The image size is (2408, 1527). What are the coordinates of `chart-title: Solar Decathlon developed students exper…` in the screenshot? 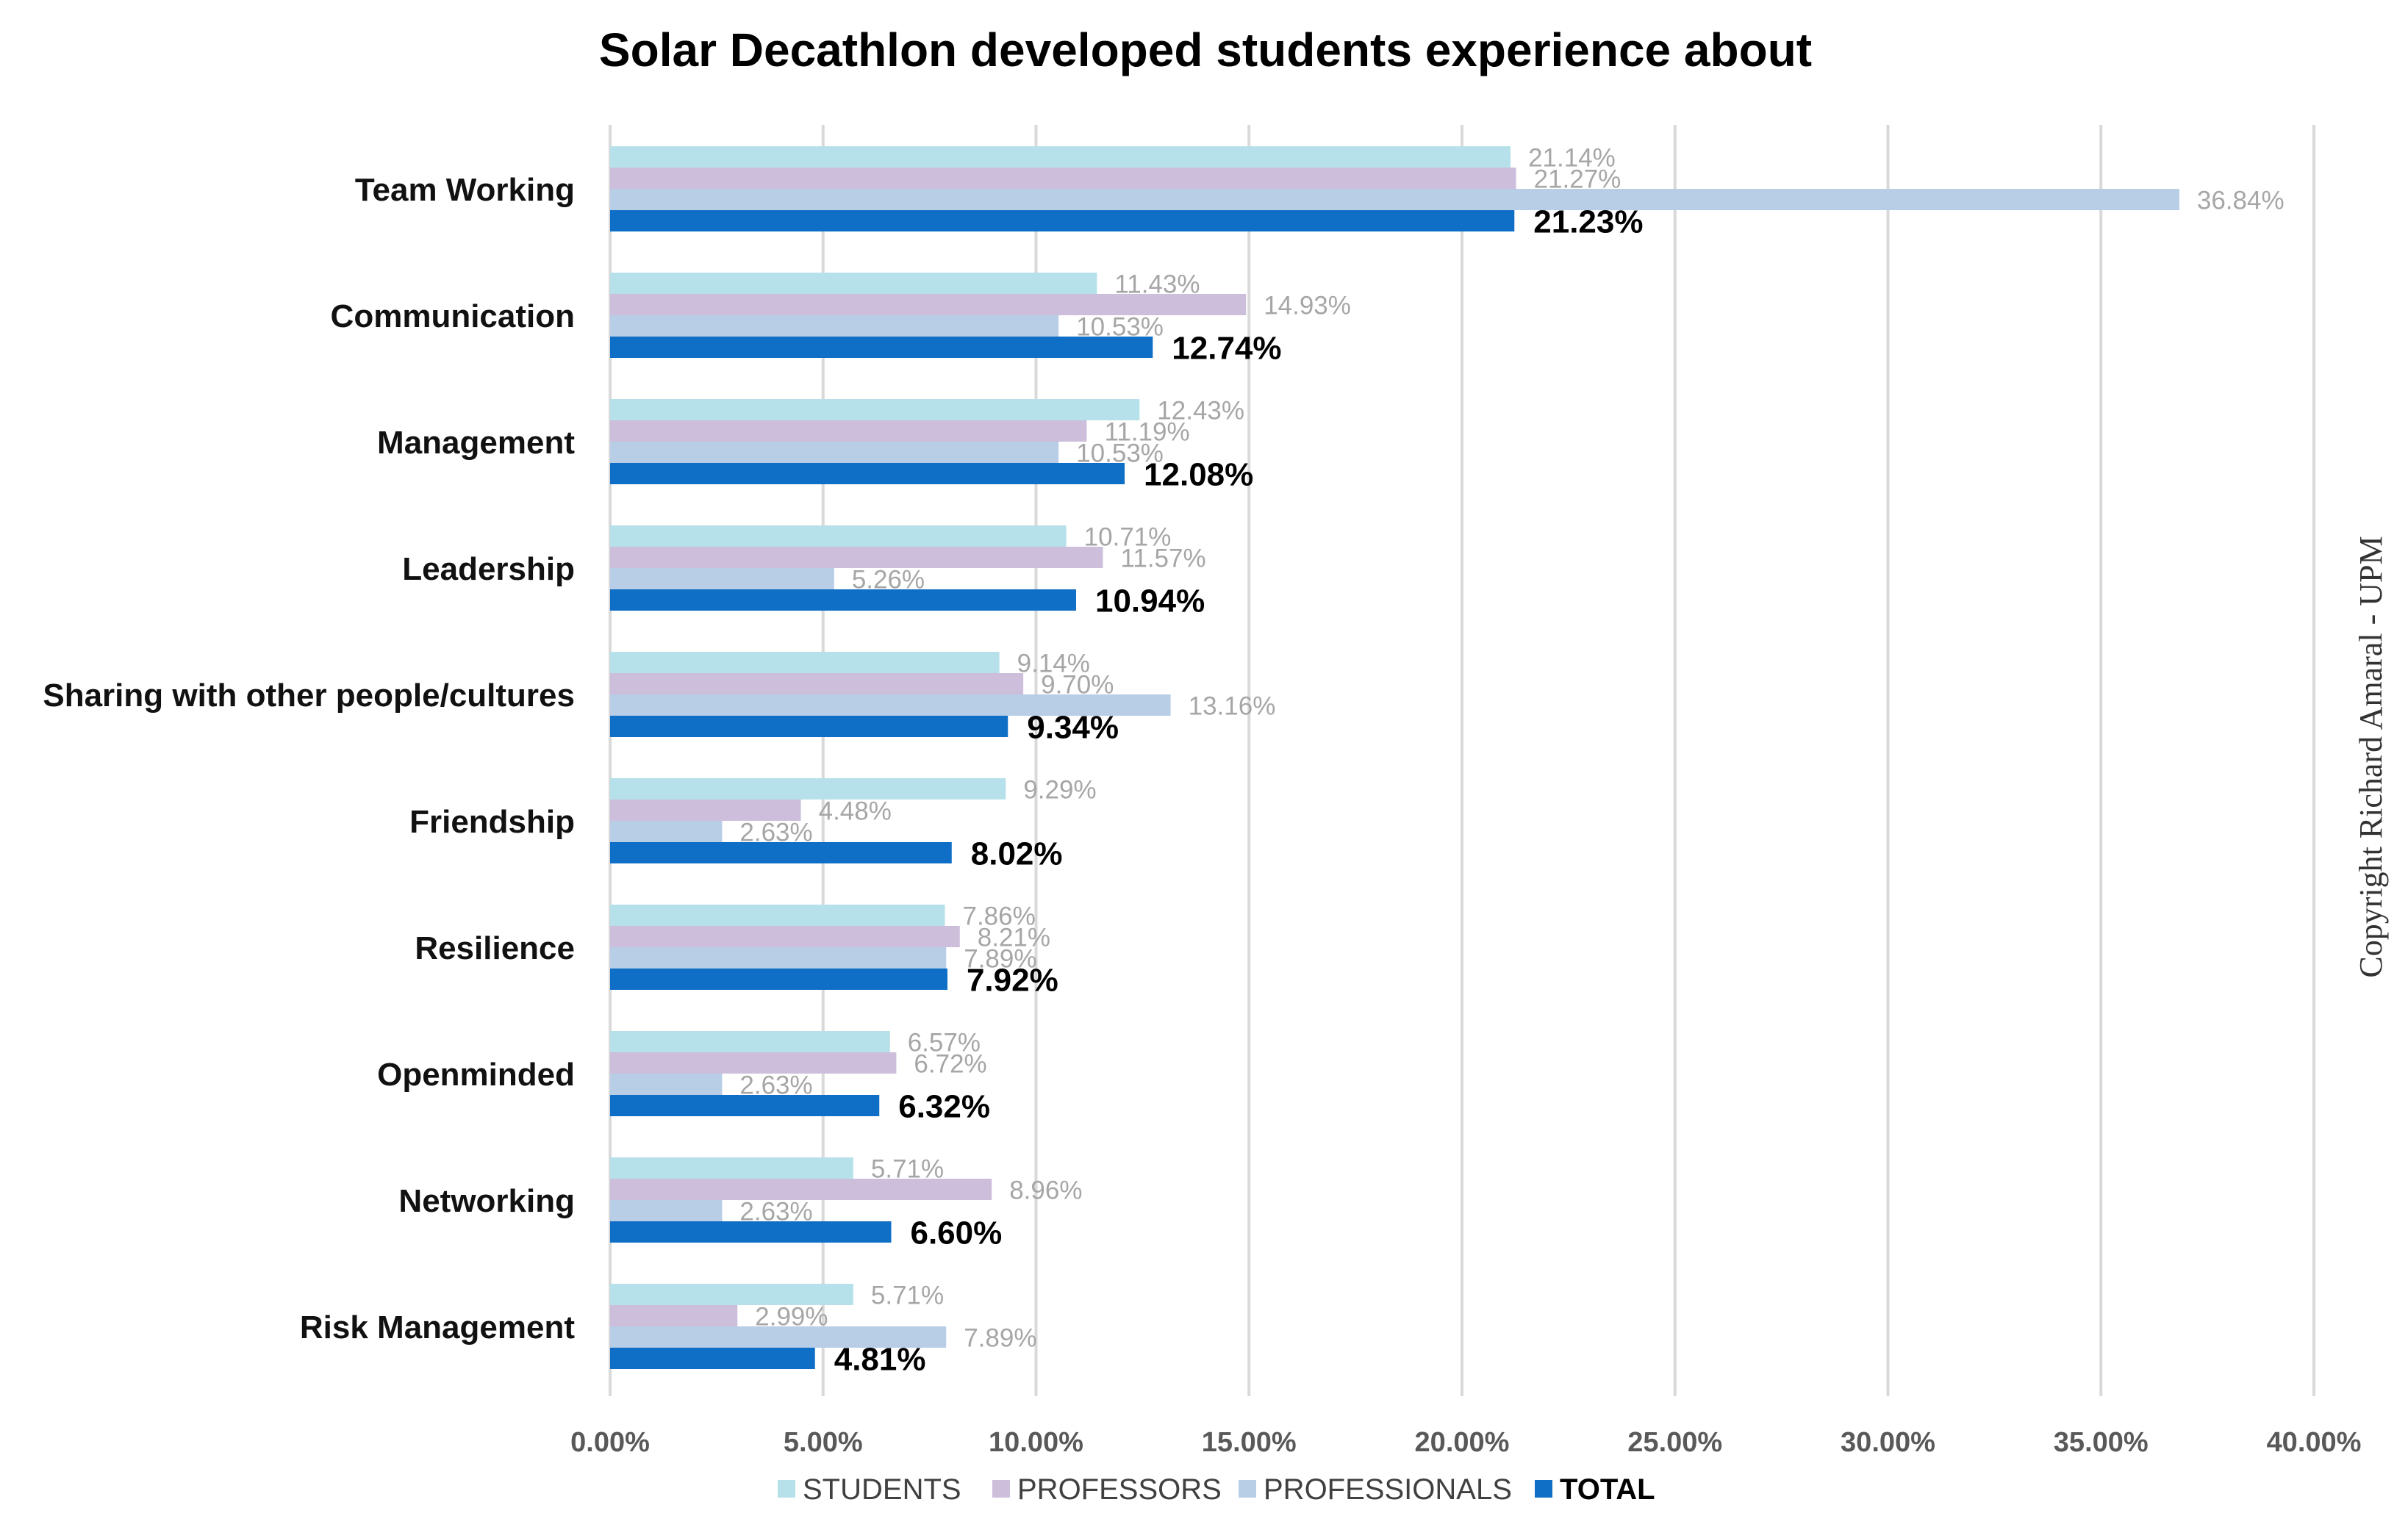 It's located at (1206, 50).